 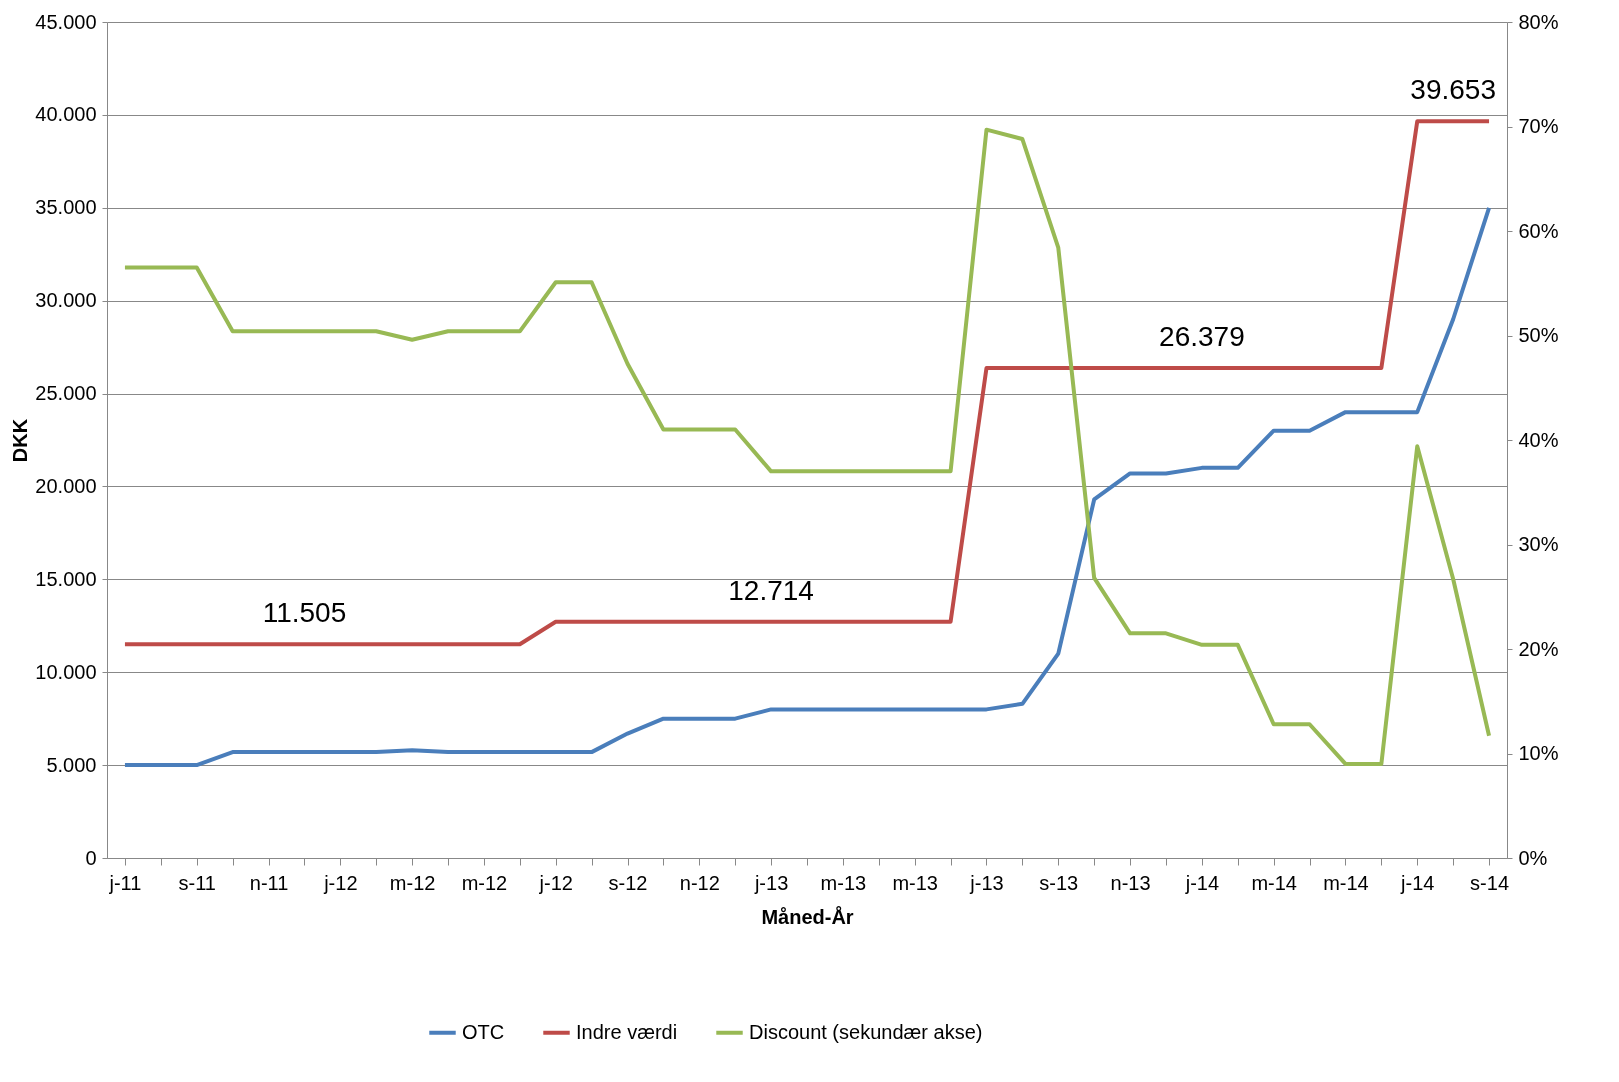 I want to click on y-tick-label: 0, so click(x=91, y=857).